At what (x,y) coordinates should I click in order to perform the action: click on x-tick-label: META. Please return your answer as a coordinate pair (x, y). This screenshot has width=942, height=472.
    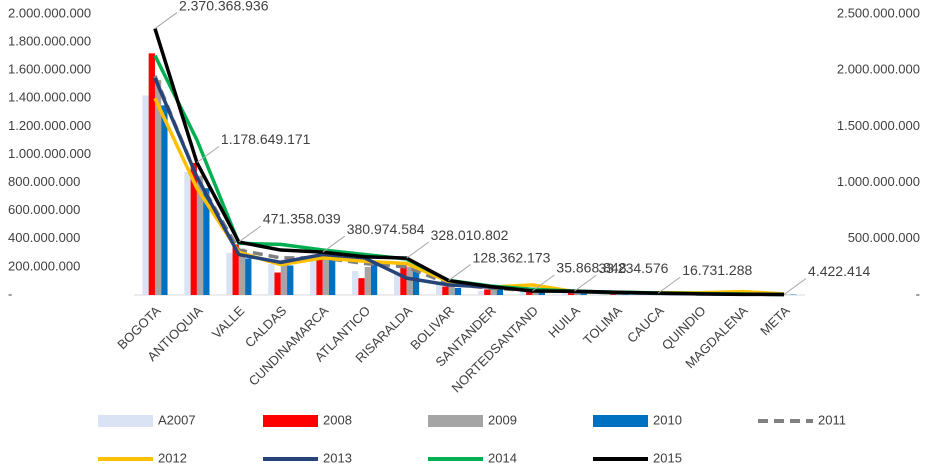
    Looking at the image, I should click on (775, 321).